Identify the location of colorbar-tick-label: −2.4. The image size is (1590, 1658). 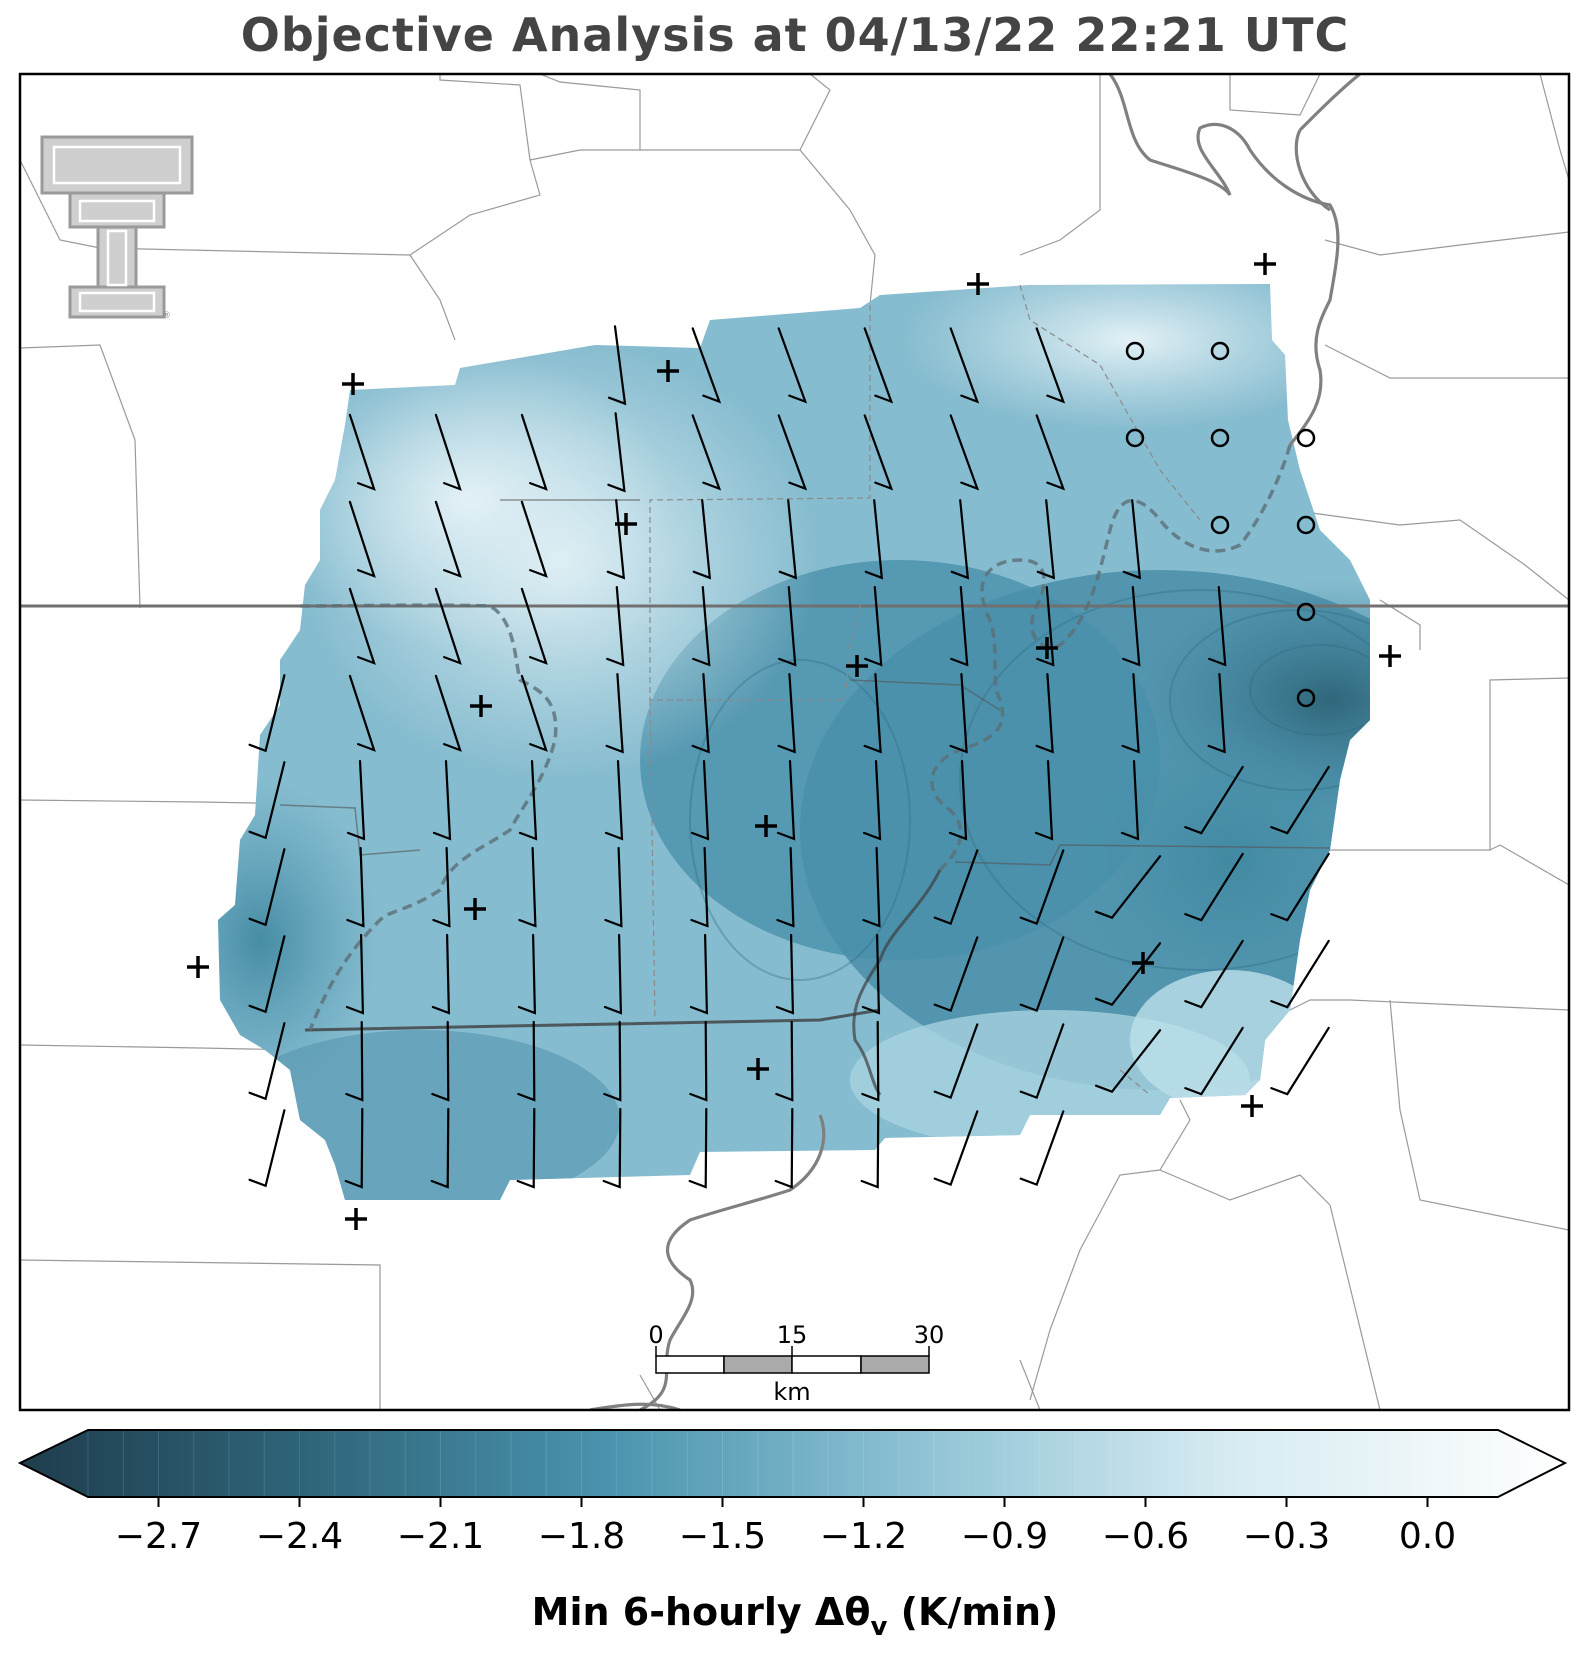
(299, 1536).